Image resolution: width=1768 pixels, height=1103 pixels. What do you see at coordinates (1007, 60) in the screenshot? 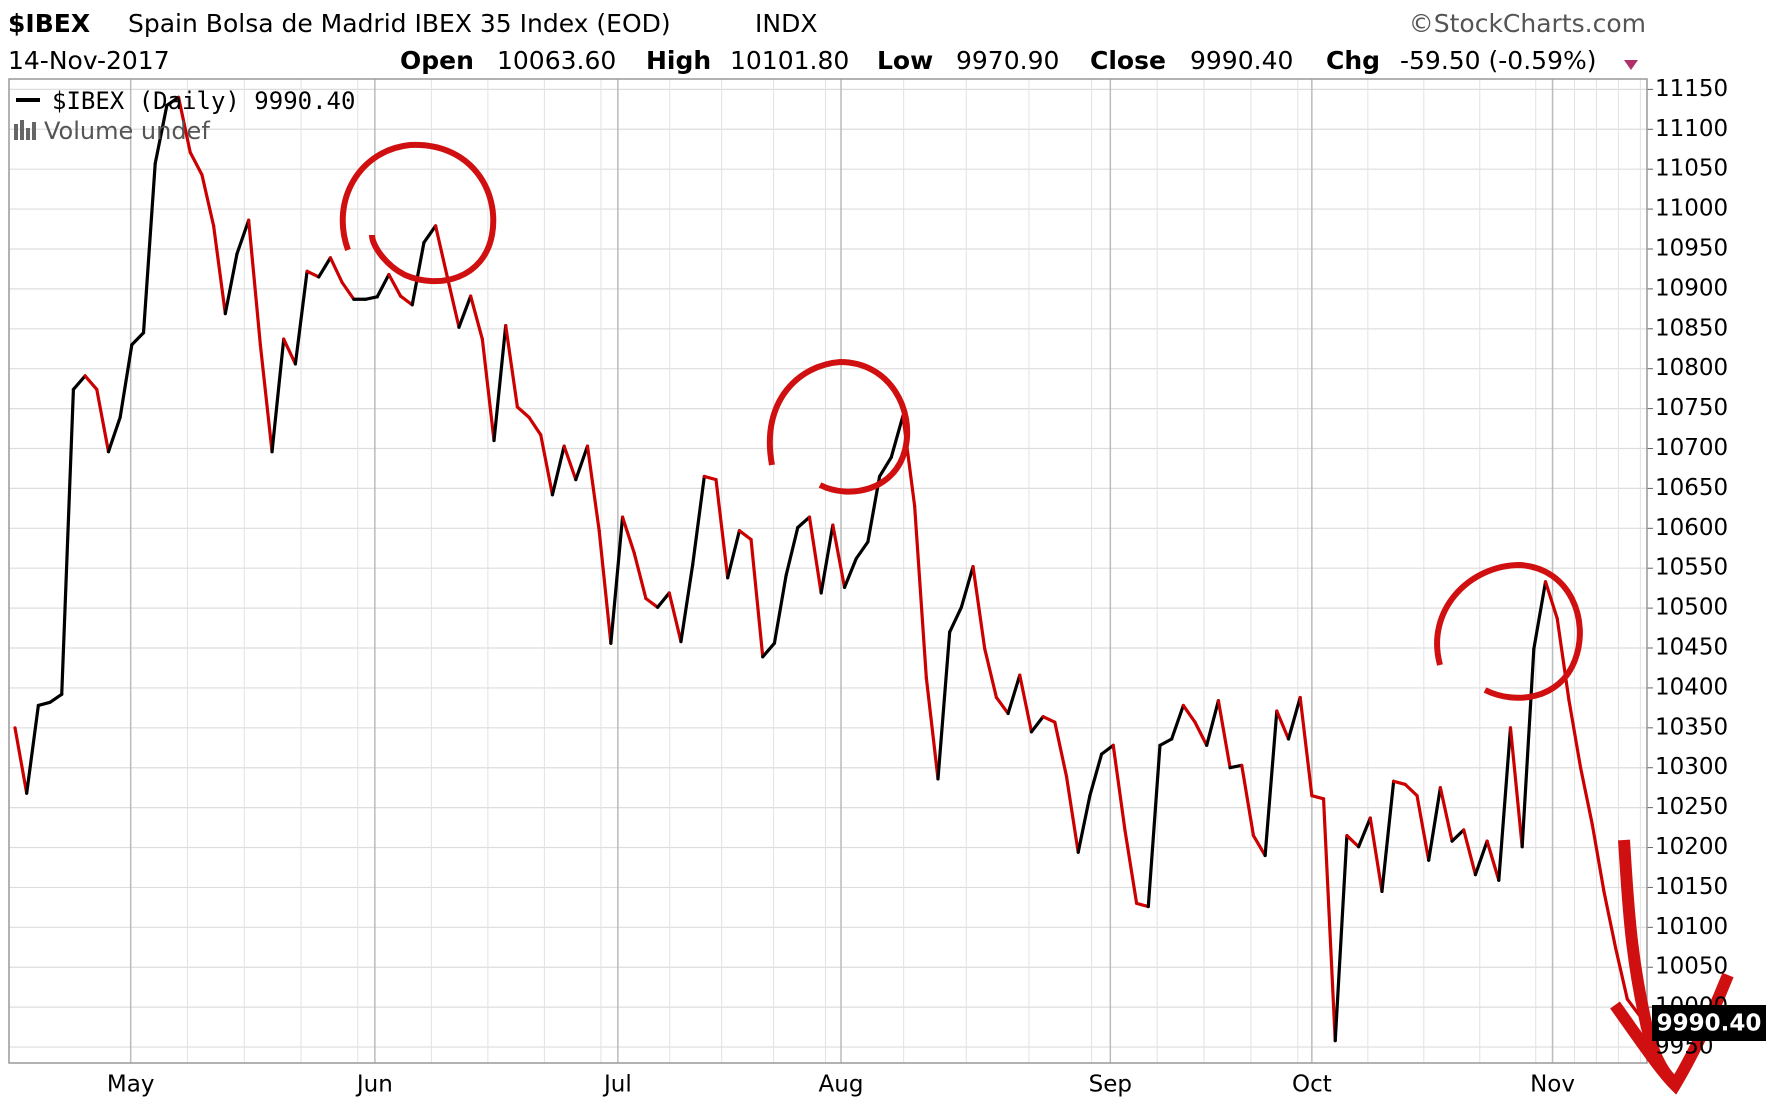
I see `low: 9970.90` at bounding box center [1007, 60].